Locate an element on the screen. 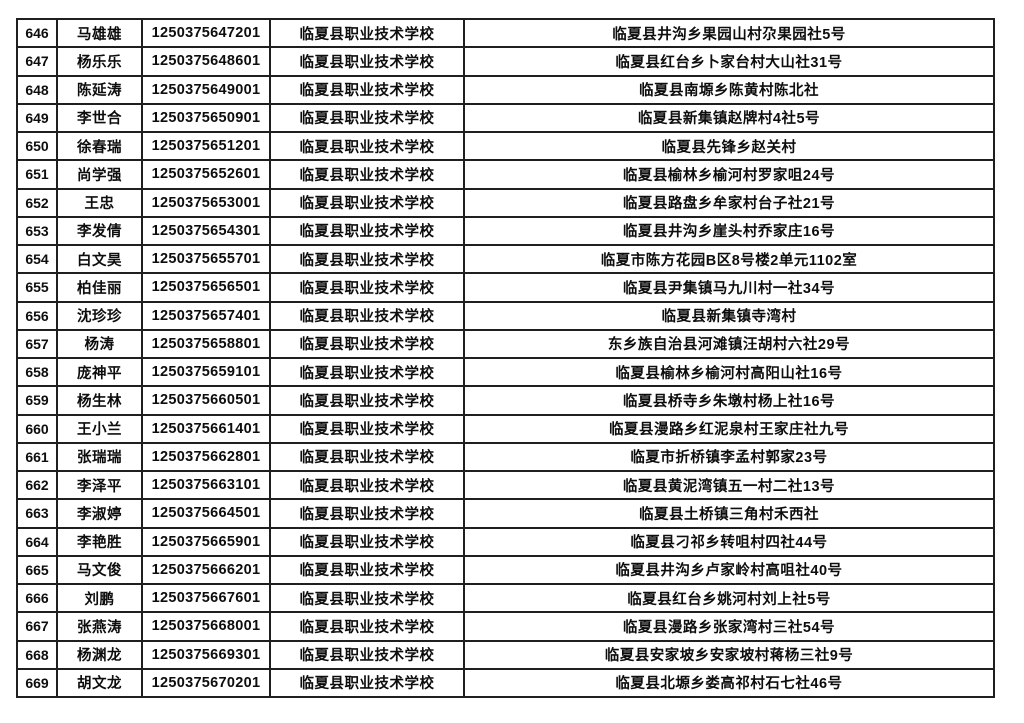  cell-address: 临夏县南塬乡陈黄村陈北社 is located at coordinates (729, 89).